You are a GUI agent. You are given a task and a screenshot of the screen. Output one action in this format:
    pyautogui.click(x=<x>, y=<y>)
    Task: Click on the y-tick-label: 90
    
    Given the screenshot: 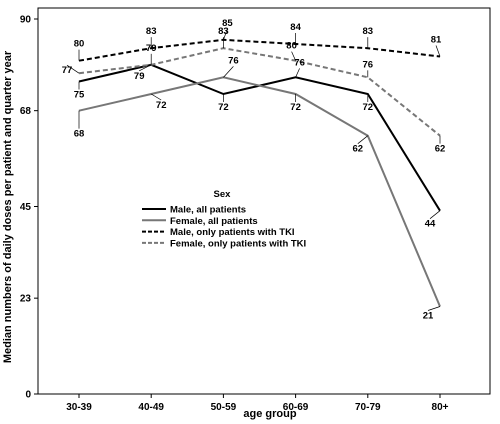 What is the action you would take?
    pyautogui.click(x=26, y=20)
    